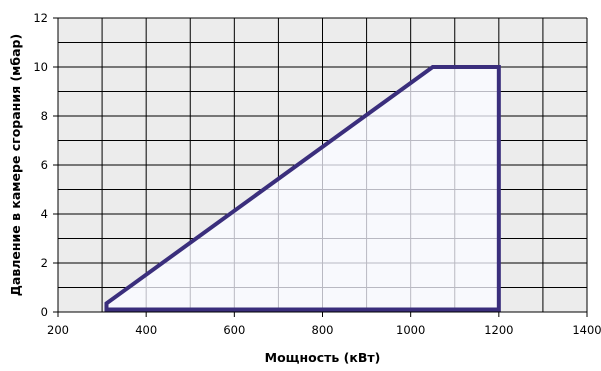 The height and width of the screenshot is (371, 601). What do you see at coordinates (146, 330) in the screenshot?
I see `x-tick-label: 400` at bounding box center [146, 330].